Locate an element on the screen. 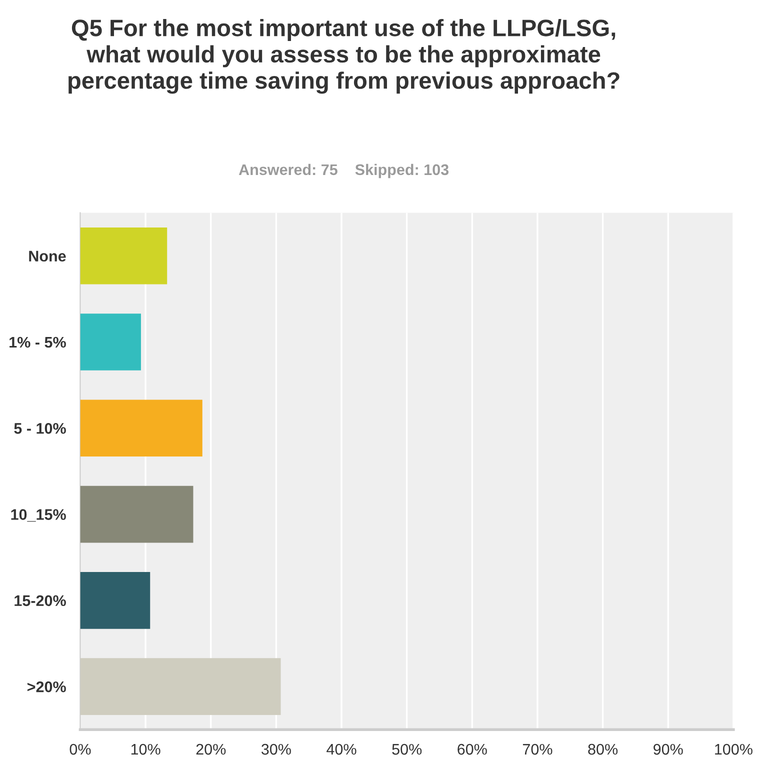 The width and height of the screenshot is (764, 760). y-tick-label: 5 - 10% is located at coordinates (40, 428).